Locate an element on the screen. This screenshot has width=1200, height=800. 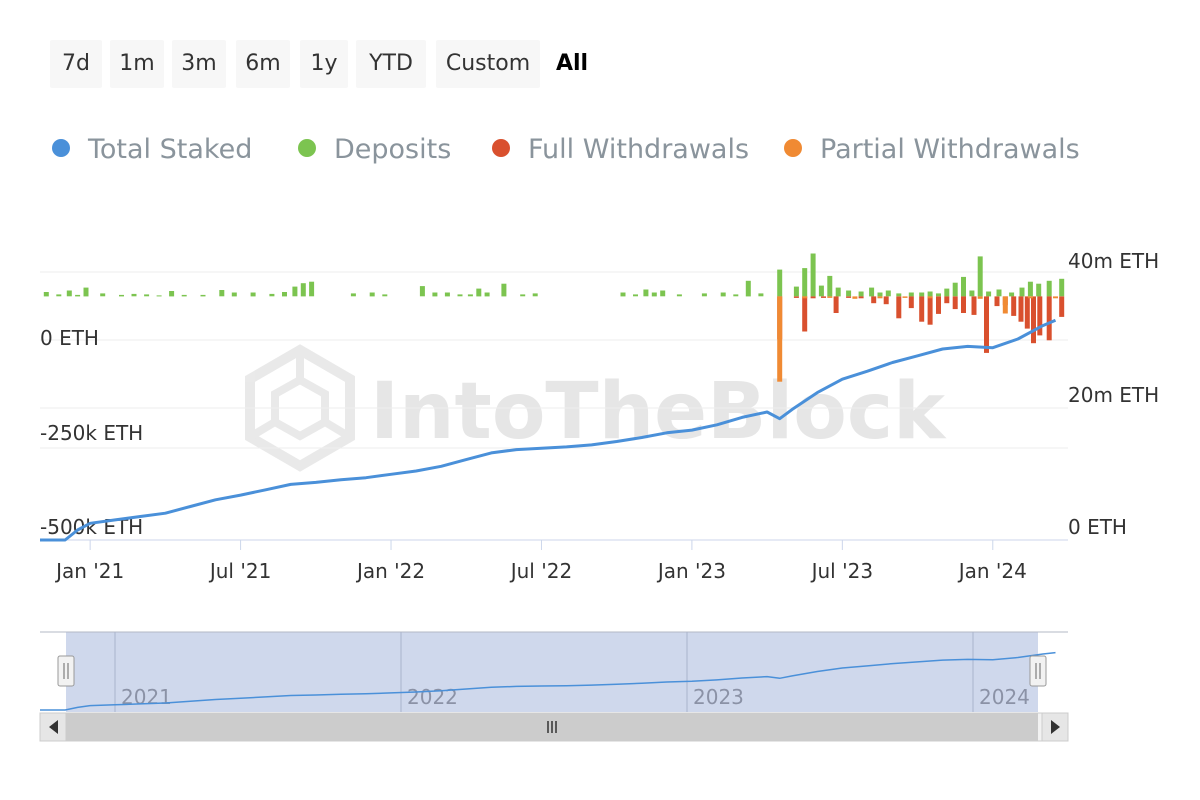
navigator-handle-left is located at coordinates (66, 671).